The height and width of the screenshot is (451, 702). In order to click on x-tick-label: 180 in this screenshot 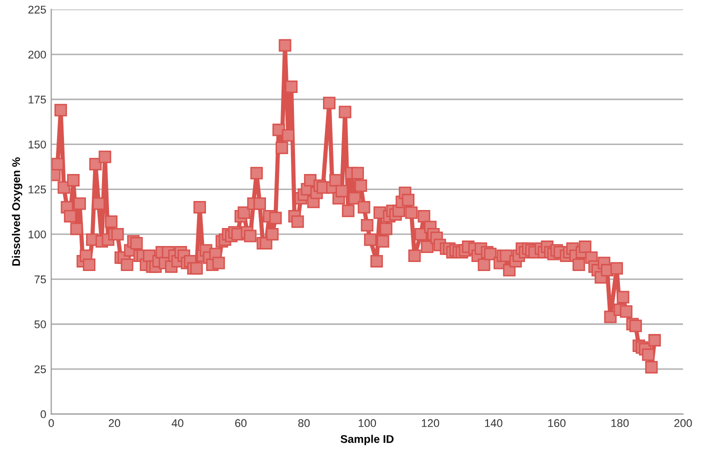, I will do `click(620, 423)`.